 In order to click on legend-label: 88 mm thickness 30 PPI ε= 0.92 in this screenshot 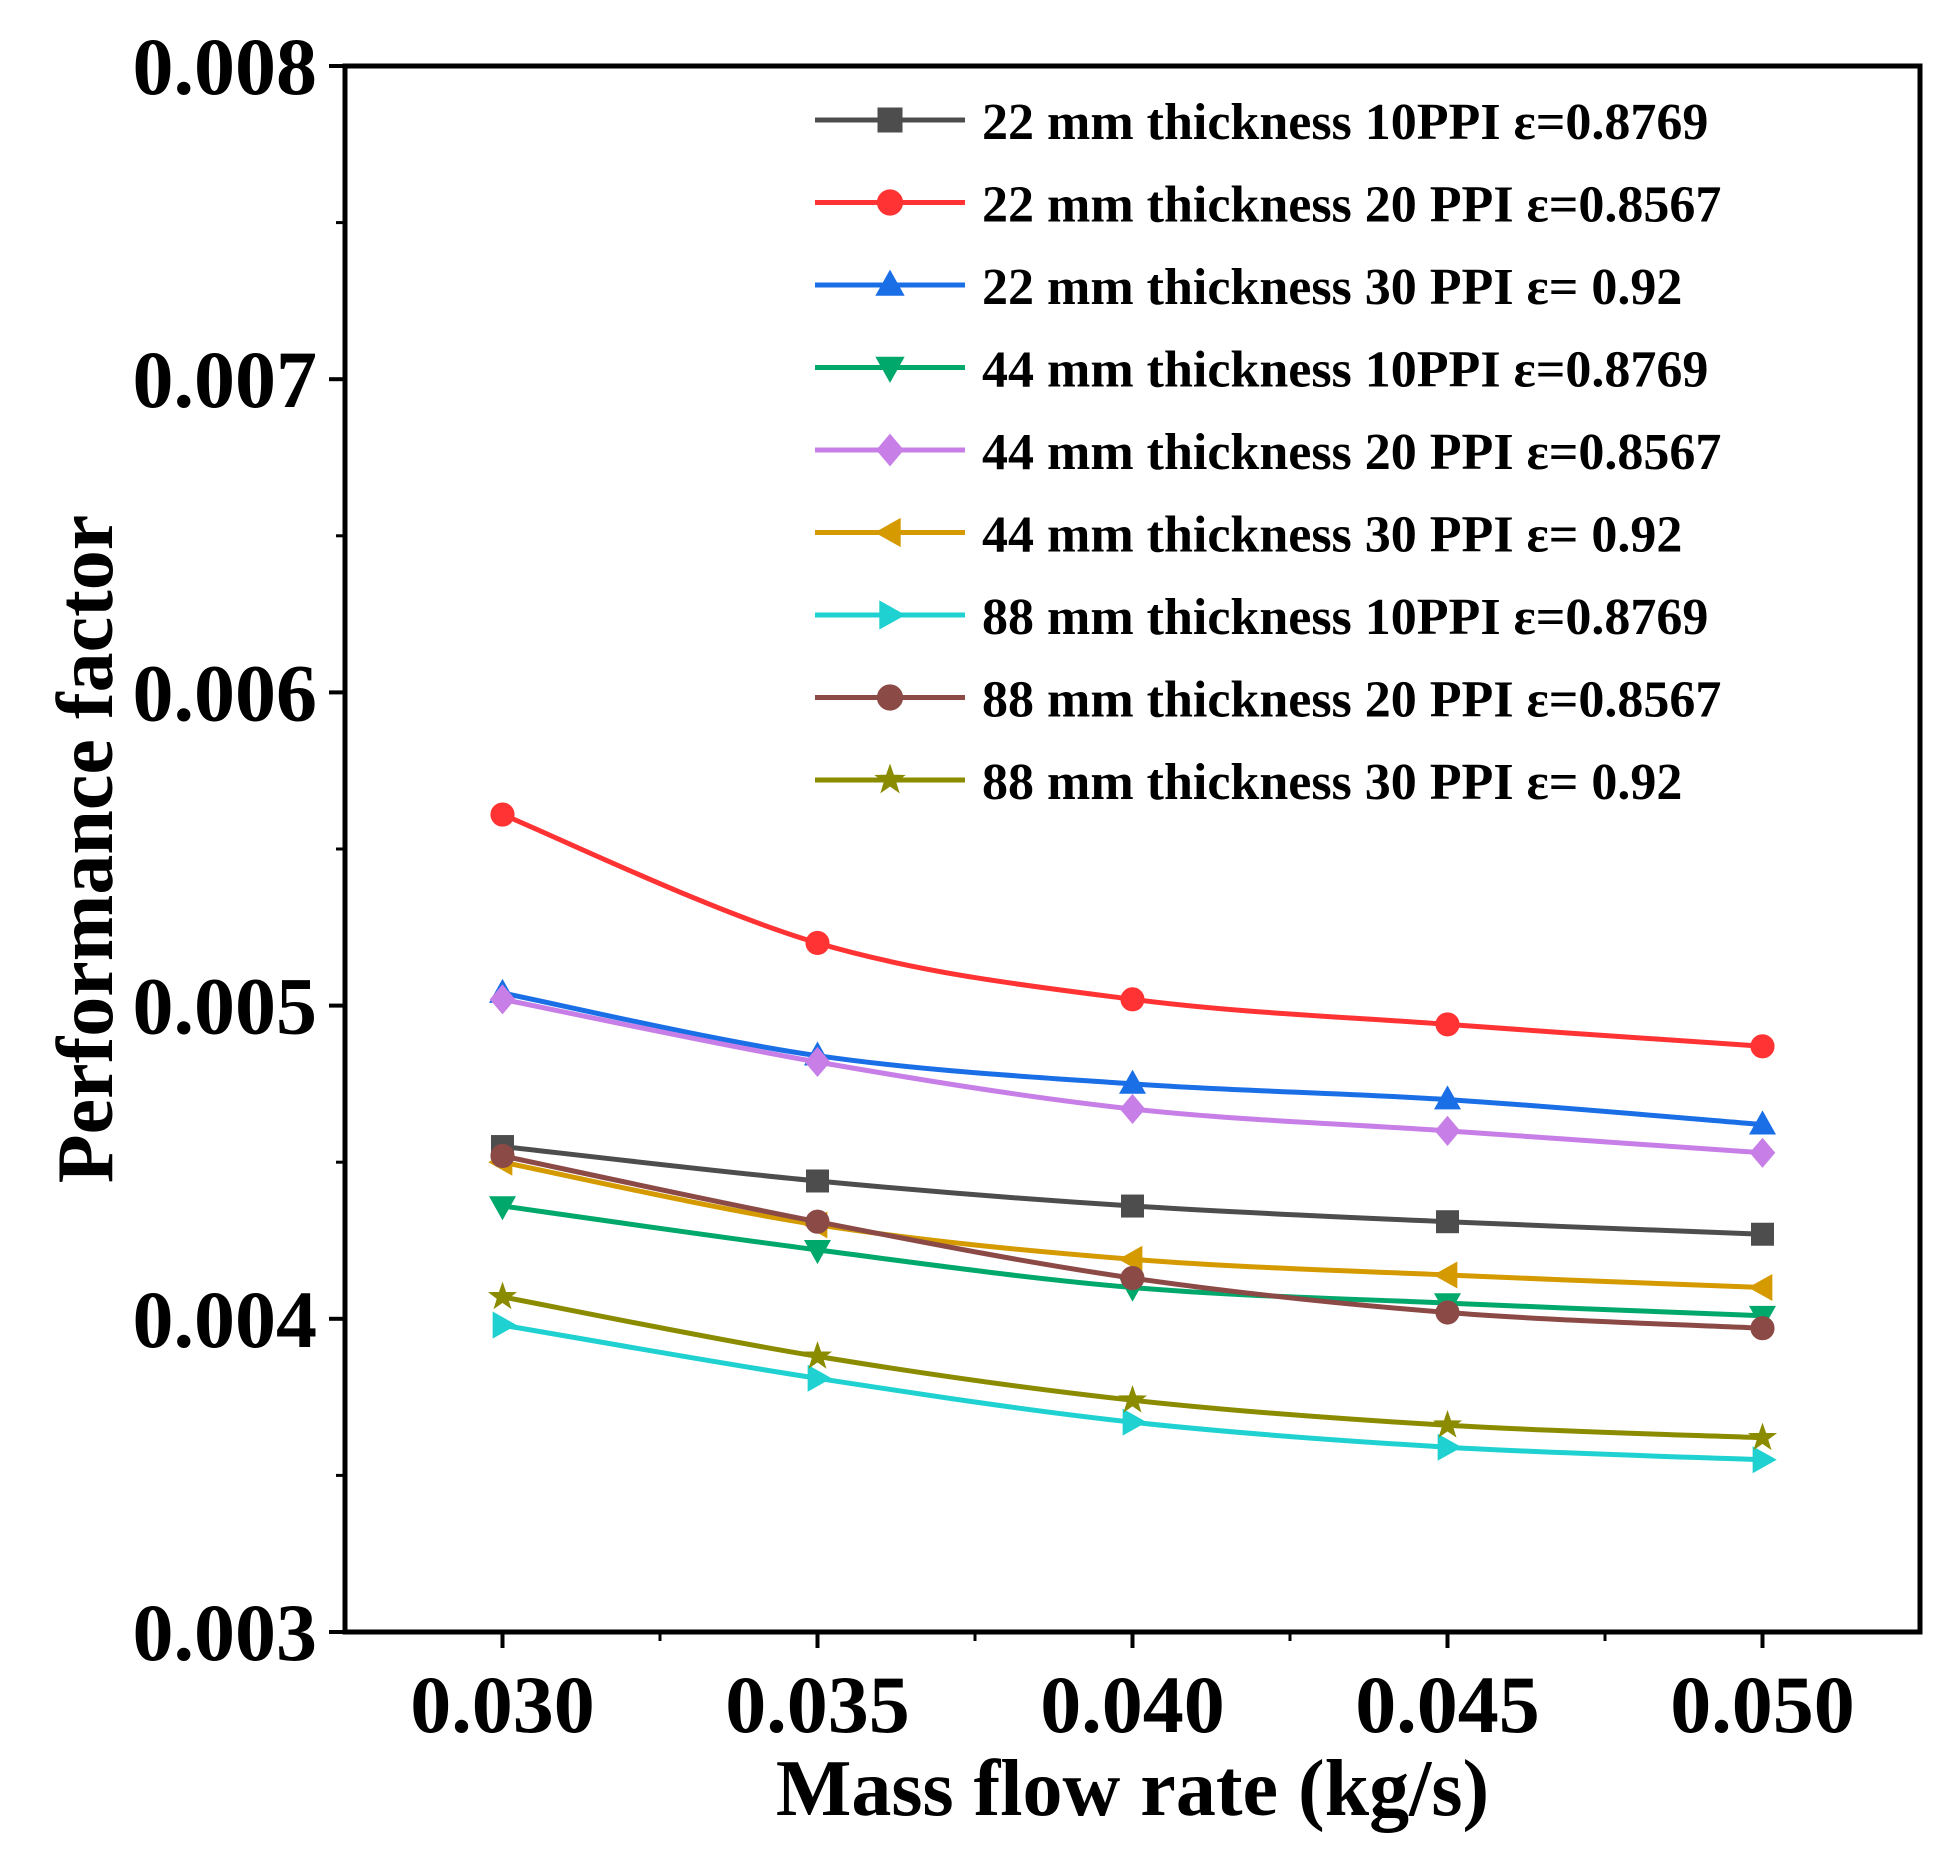, I will do `click(1332, 782)`.